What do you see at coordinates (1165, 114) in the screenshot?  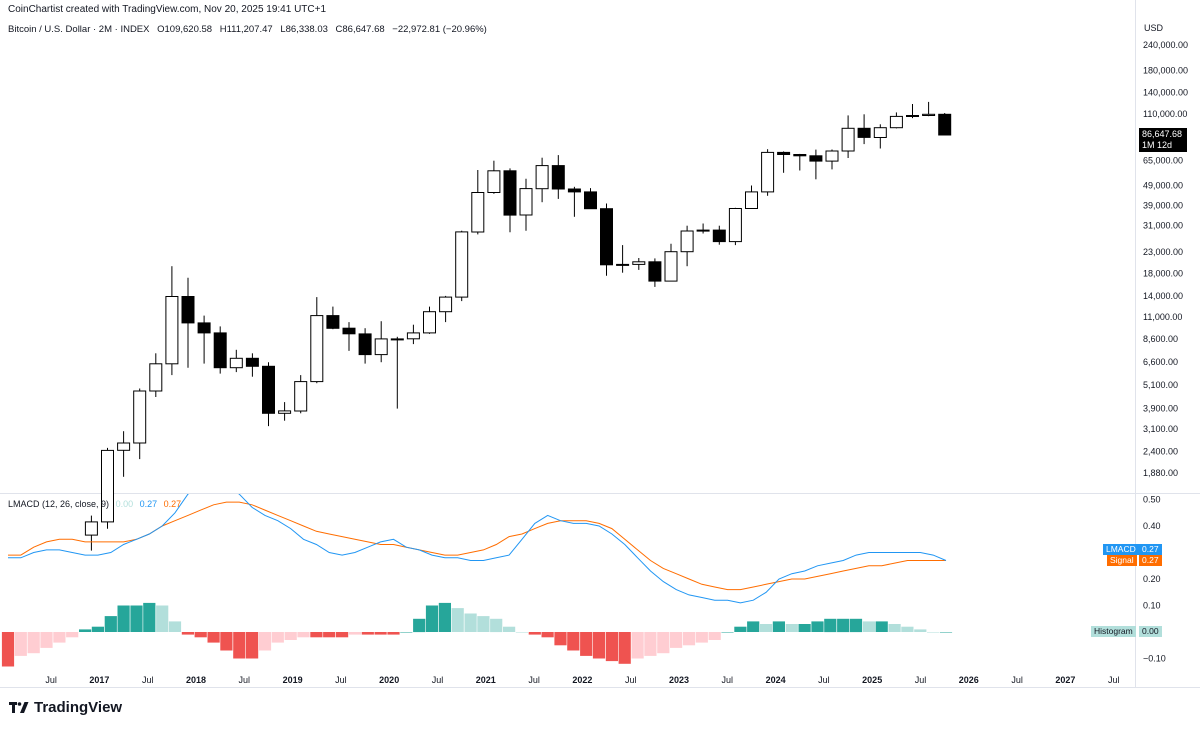 I see `price-tick-label: 110,000.00` at bounding box center [1165, 114].